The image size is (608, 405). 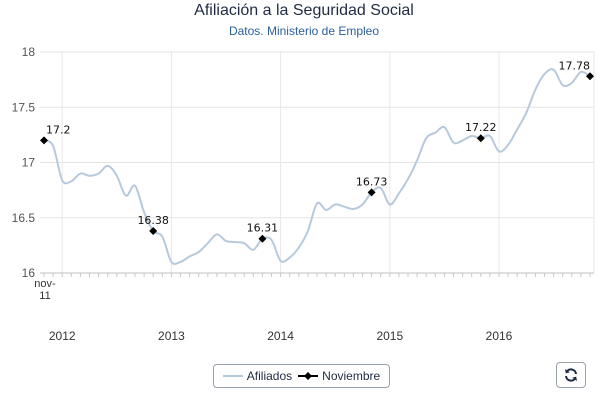 What do you see at coordinates (481, 127) in the screenshot?
I see `november-data-label: 17.22` at bounding box center [481, 127].